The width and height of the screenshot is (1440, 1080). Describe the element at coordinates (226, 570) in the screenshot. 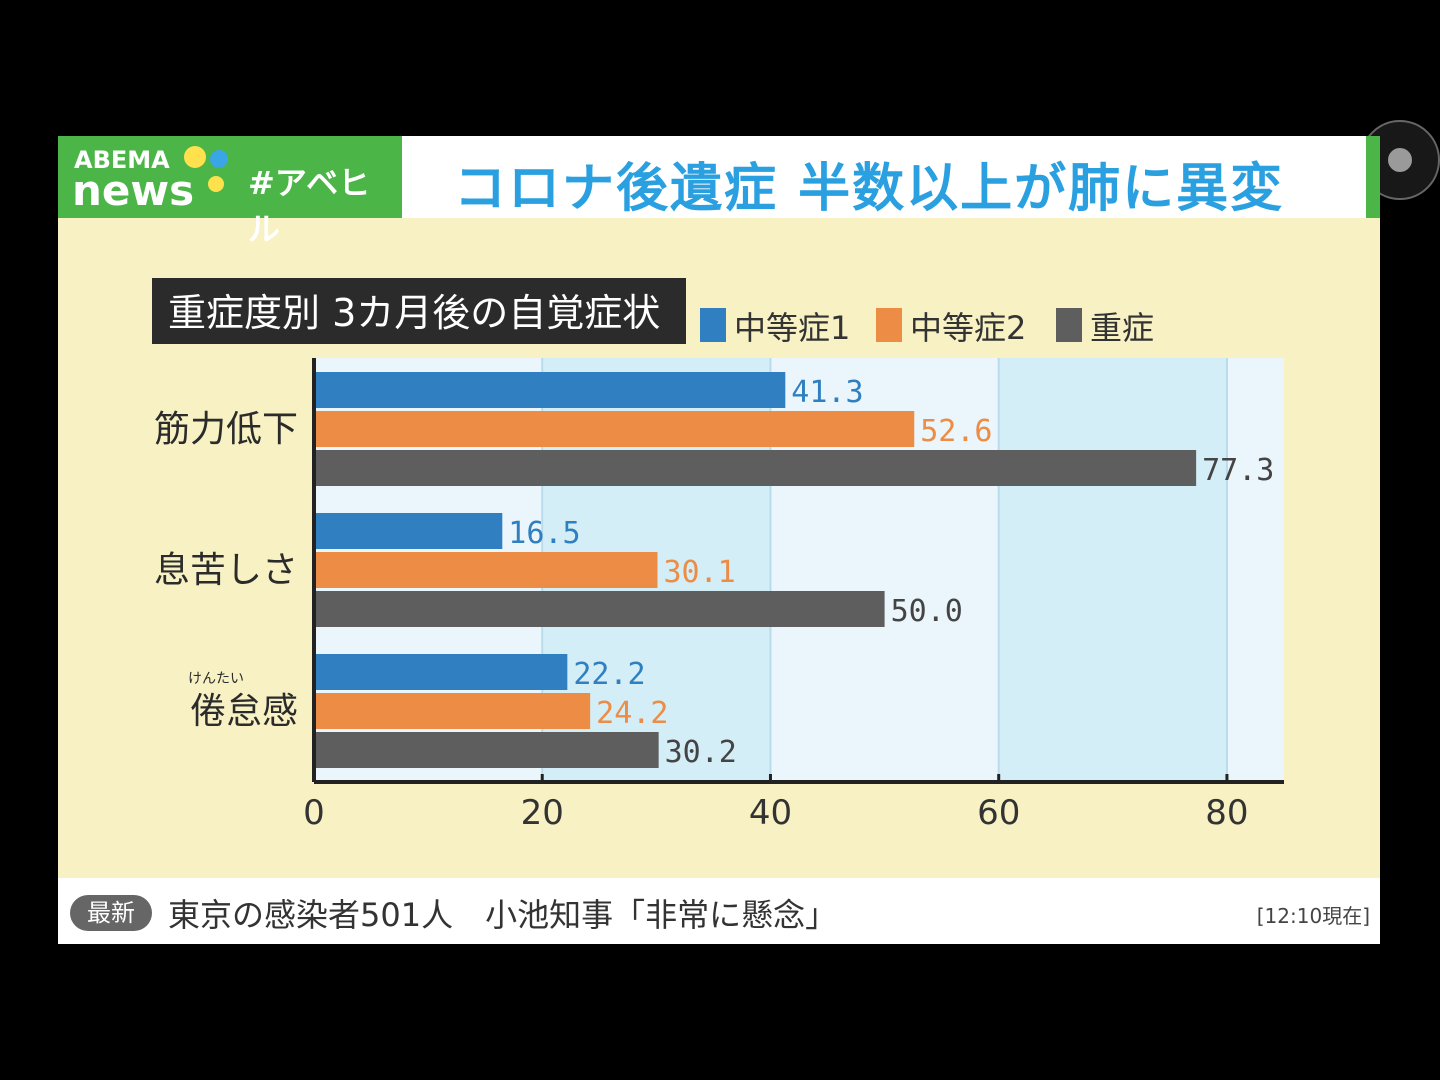

I see `category-label: 息苦しさ` at that location.